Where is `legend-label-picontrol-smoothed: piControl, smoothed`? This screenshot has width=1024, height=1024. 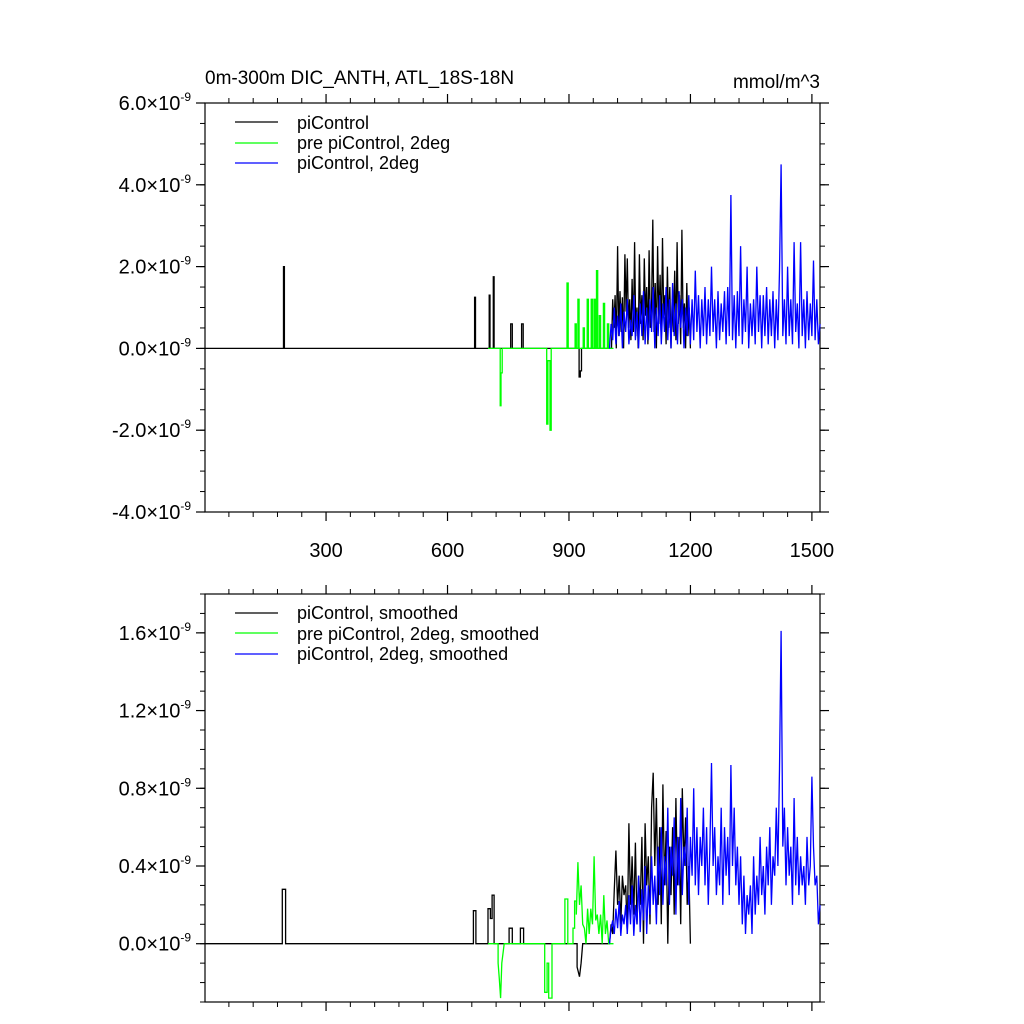
legend-label-picontrol-smoothed: piControl, smoothed is located at coordinates (377, 613).